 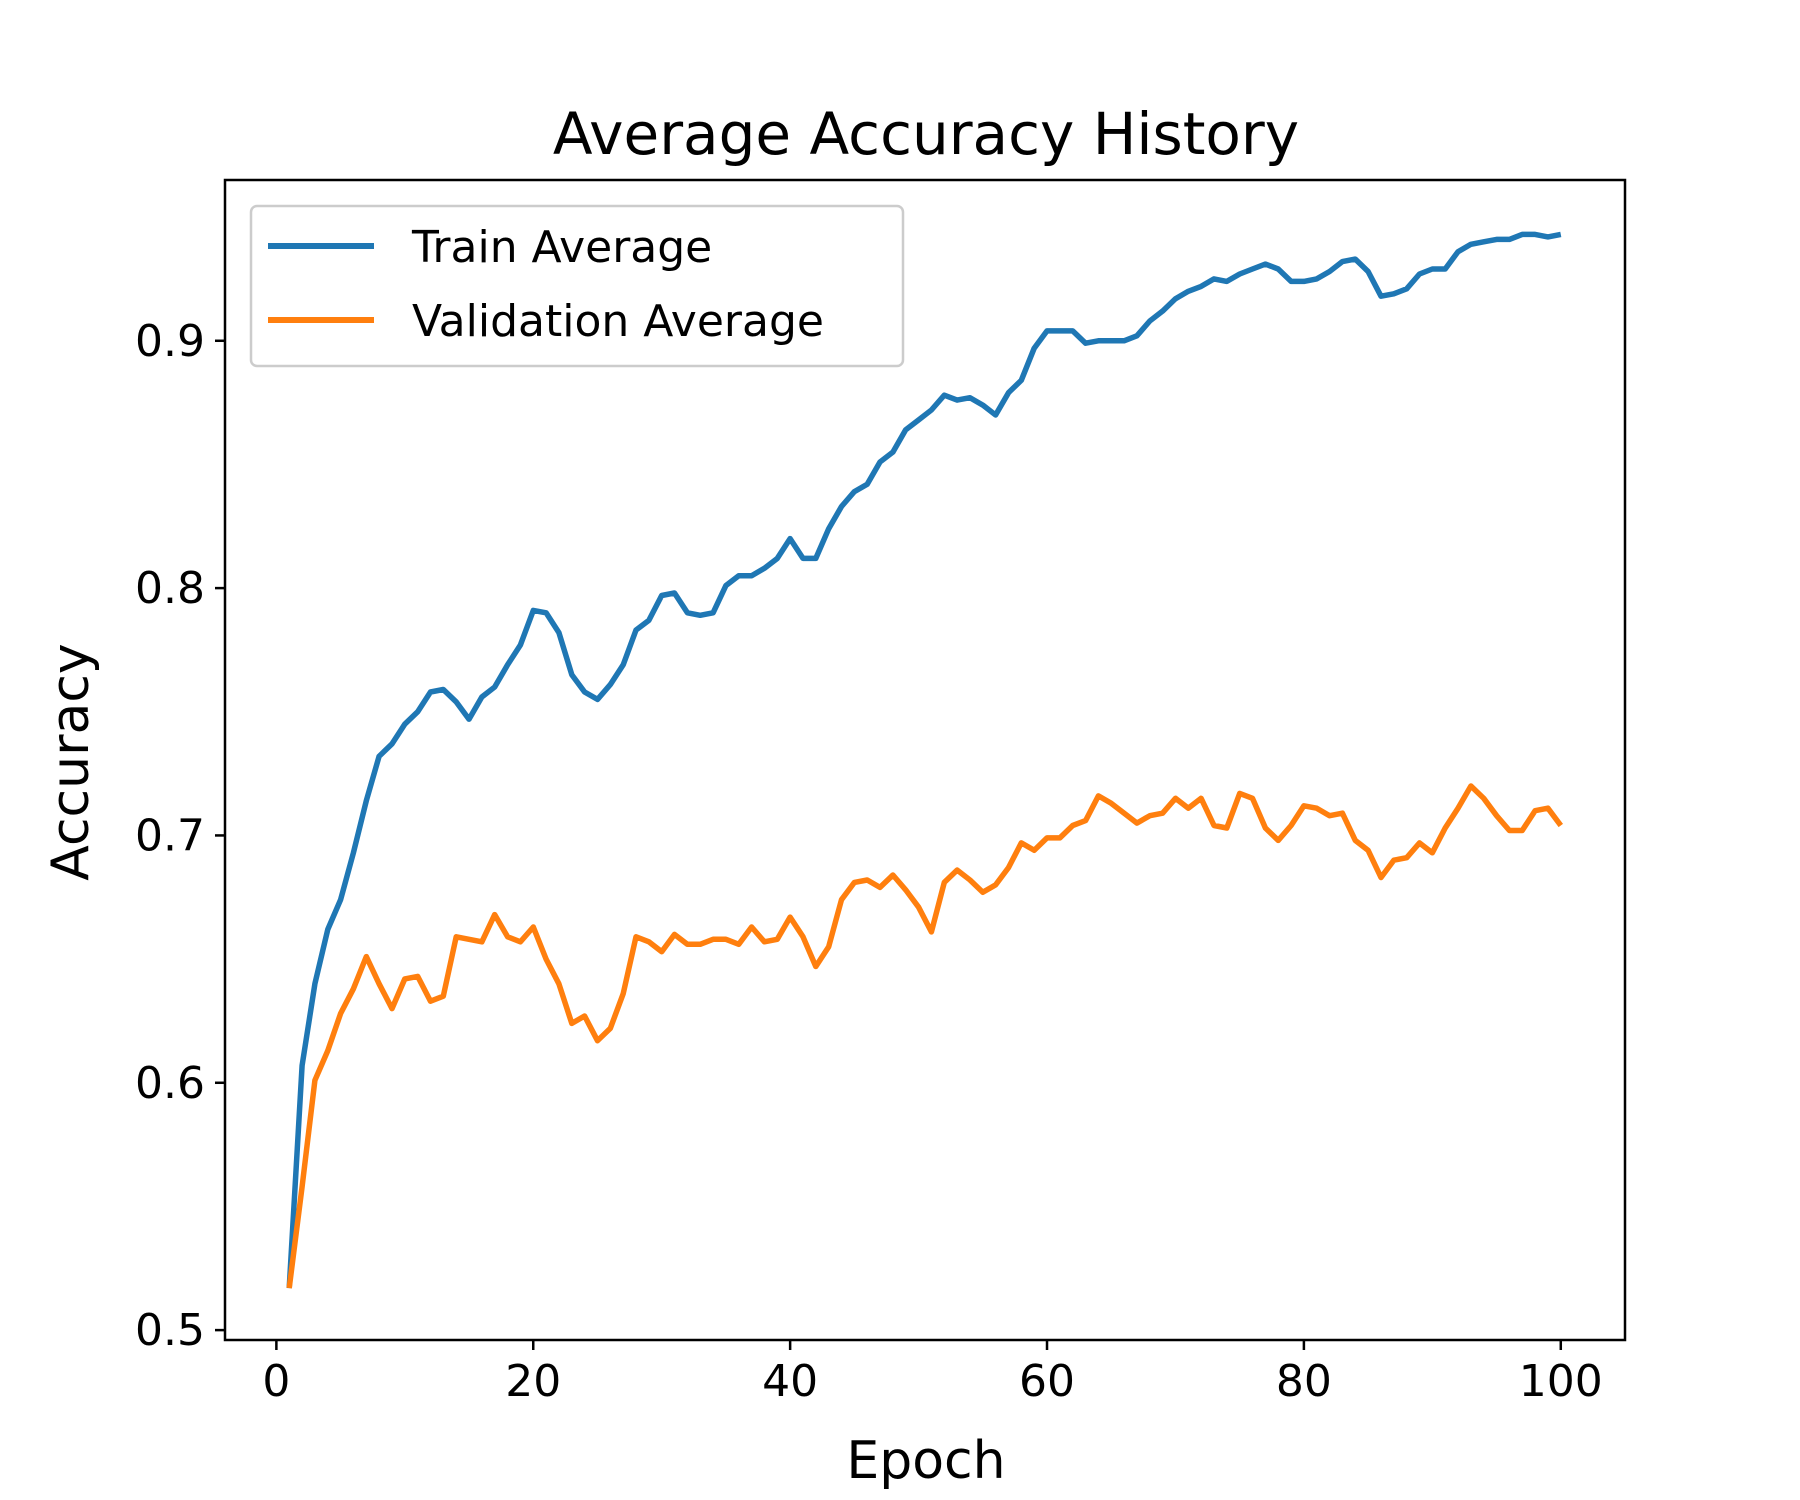 What do you see at coordinates (533, 1381) in the screenshot?
I see `x-tick-label: 20` at bounding box center [533, 1381].